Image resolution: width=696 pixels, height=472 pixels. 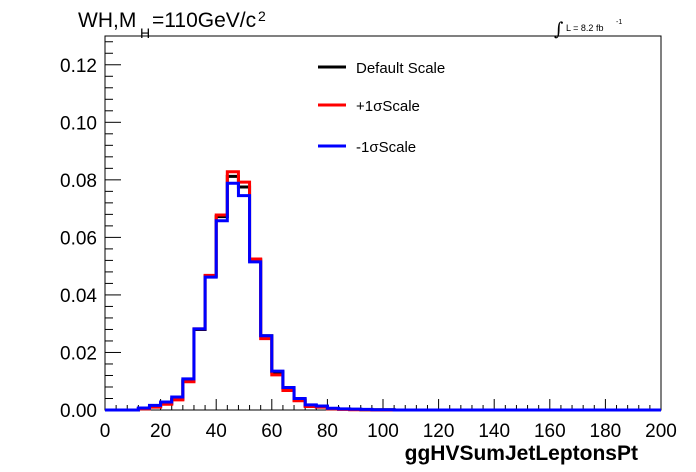 I want to click on x-tick-label: 140, so click(x=494, y=431).